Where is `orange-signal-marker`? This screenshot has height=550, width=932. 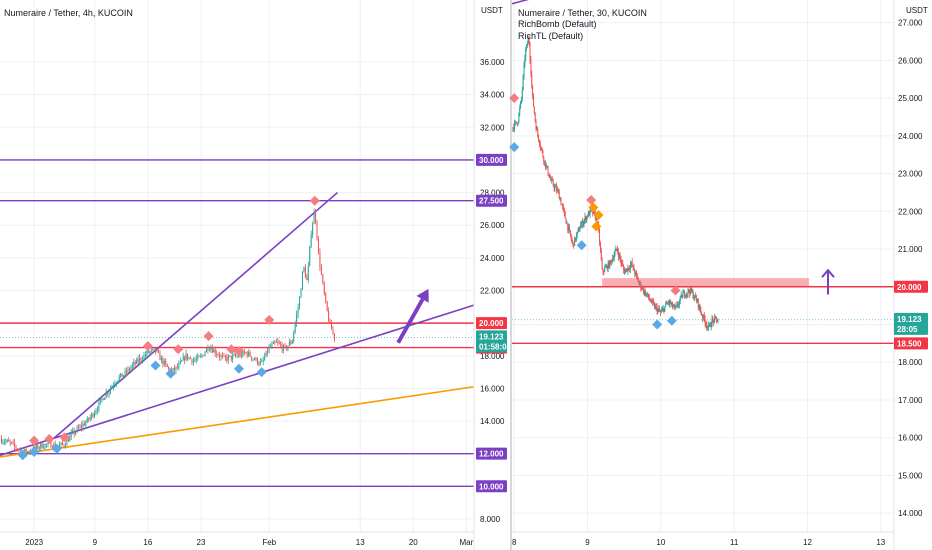
orange-signal-marker is located at coordinates (598, 215).